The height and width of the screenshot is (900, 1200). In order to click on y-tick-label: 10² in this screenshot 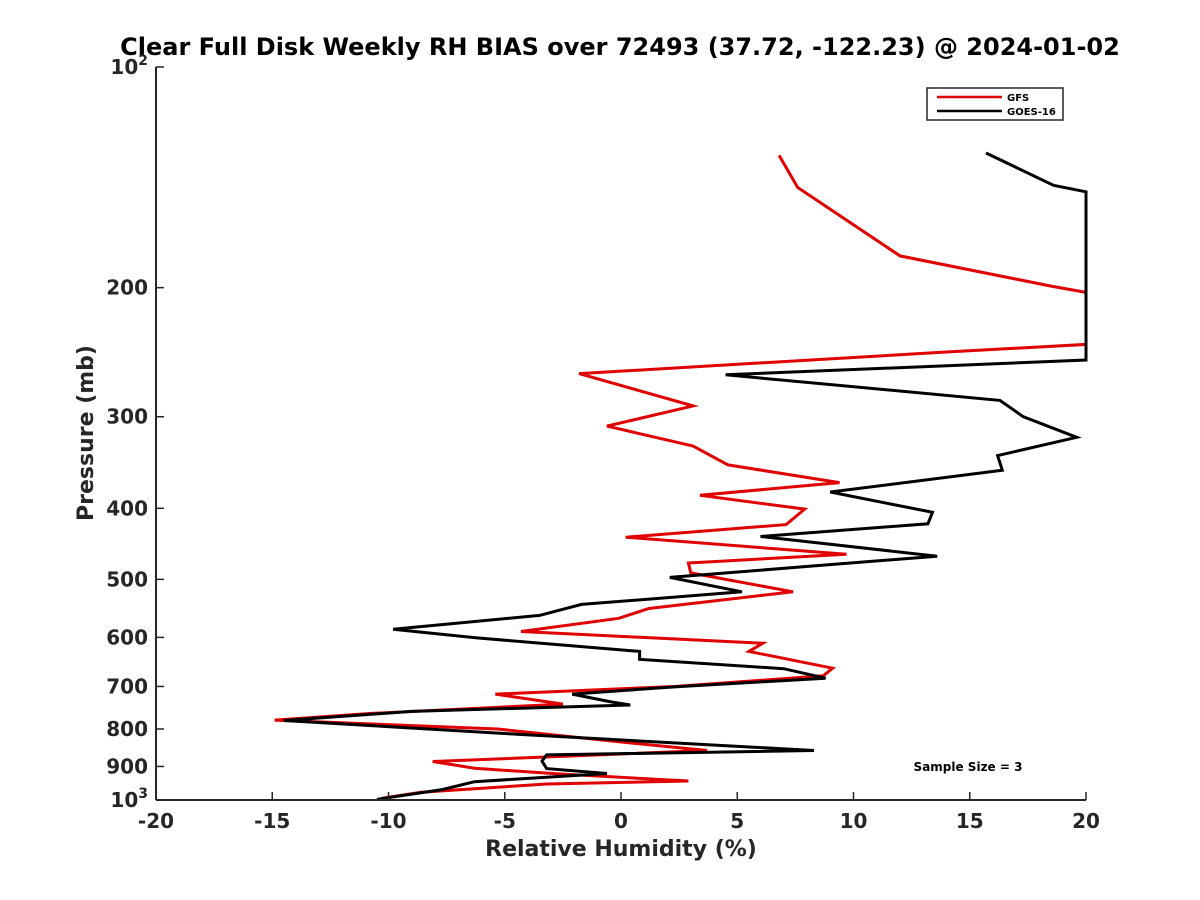, I will do `click(129, 66)`.